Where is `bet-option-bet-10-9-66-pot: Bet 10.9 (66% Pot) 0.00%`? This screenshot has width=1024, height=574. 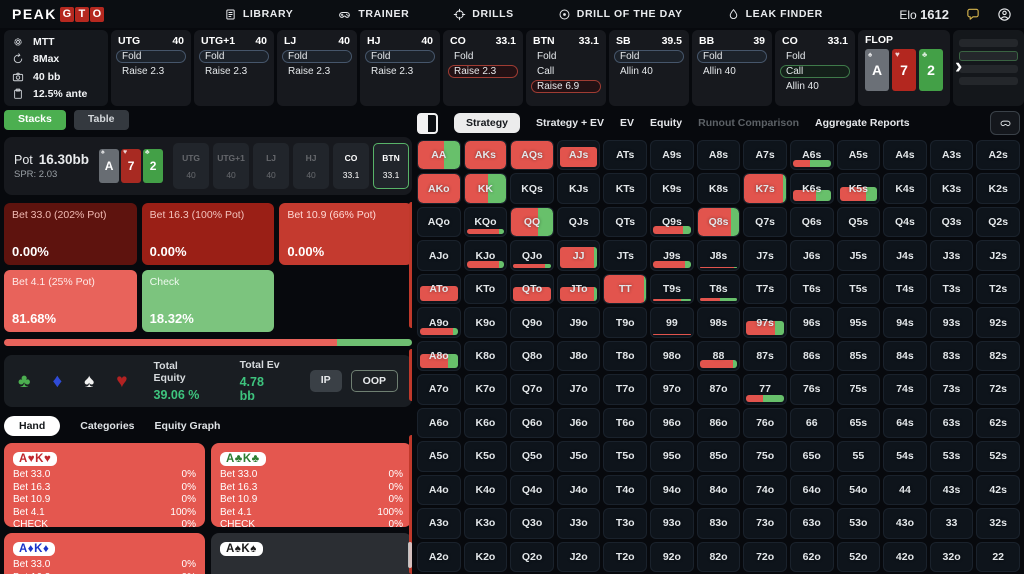
bet-option-bet-10-9-66-pot: Bet 10.9 (66% Pot) 0.00% is located at coordinates (345, 234).